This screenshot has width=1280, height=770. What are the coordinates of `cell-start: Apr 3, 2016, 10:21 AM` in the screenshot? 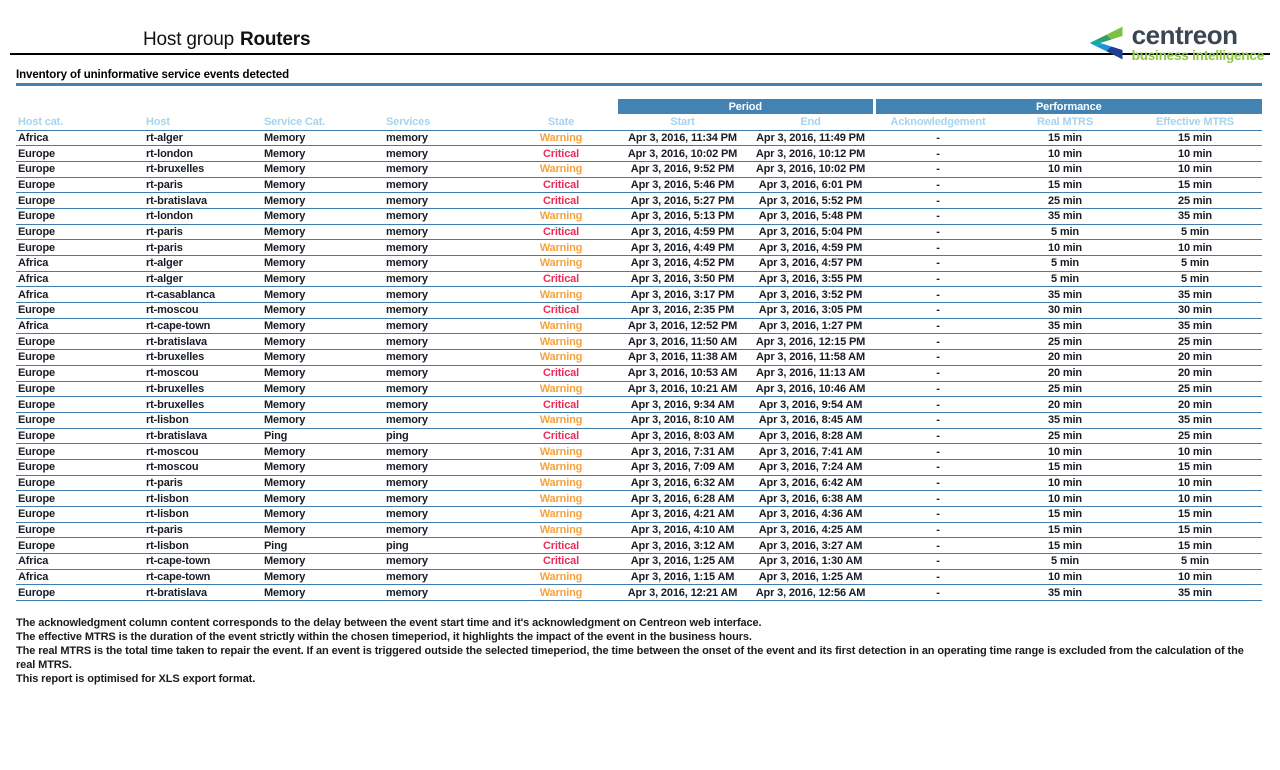 It's located at (682, 389).